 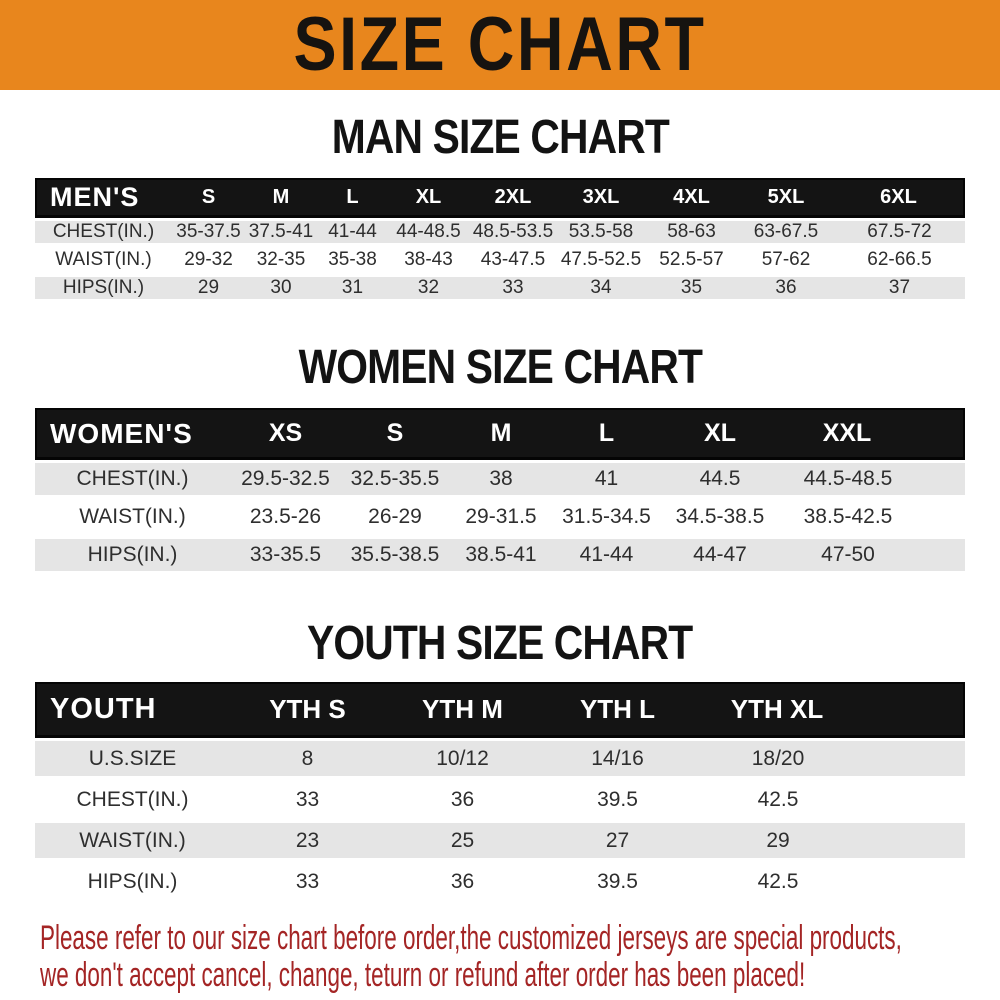 I want to click on man-section-title: MAN SIZE CHART, so click(x=500, y=138).